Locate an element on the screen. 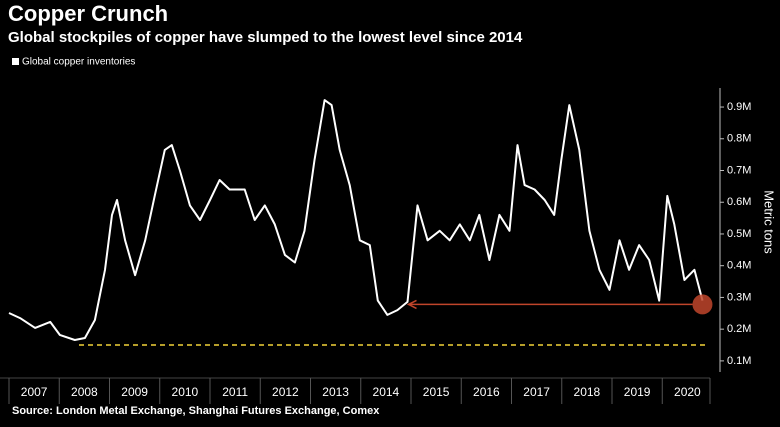  y-tick-label: 0.5M is located at coordinates (739, 234).